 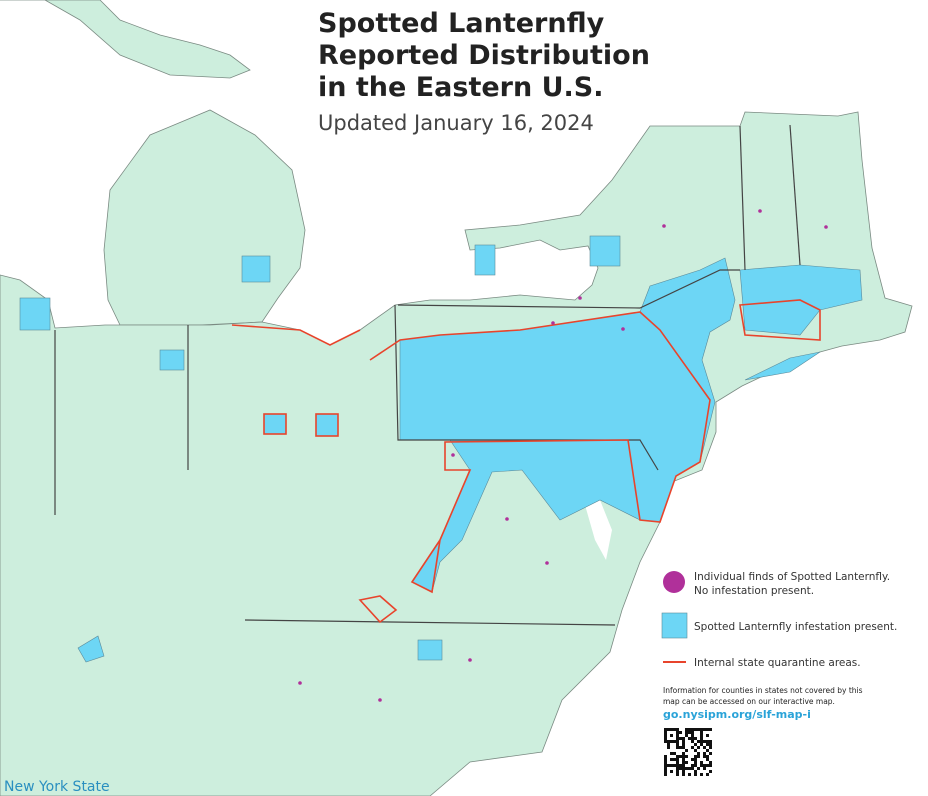 I want to click on upper-peninsula, so click(x=125, y=39).